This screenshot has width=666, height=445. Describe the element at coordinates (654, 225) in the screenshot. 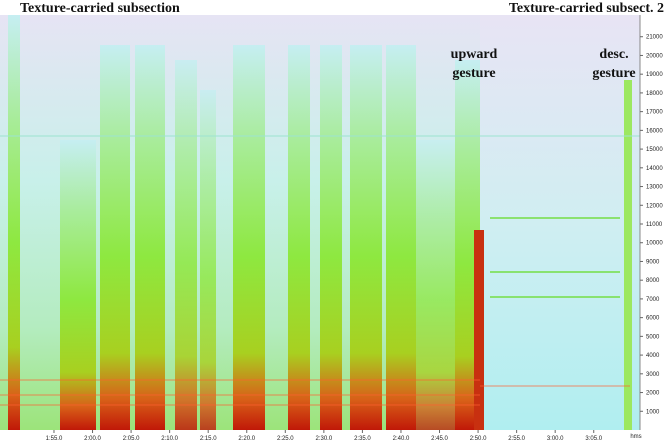

I see `y-tick-label: 11000` at that location.